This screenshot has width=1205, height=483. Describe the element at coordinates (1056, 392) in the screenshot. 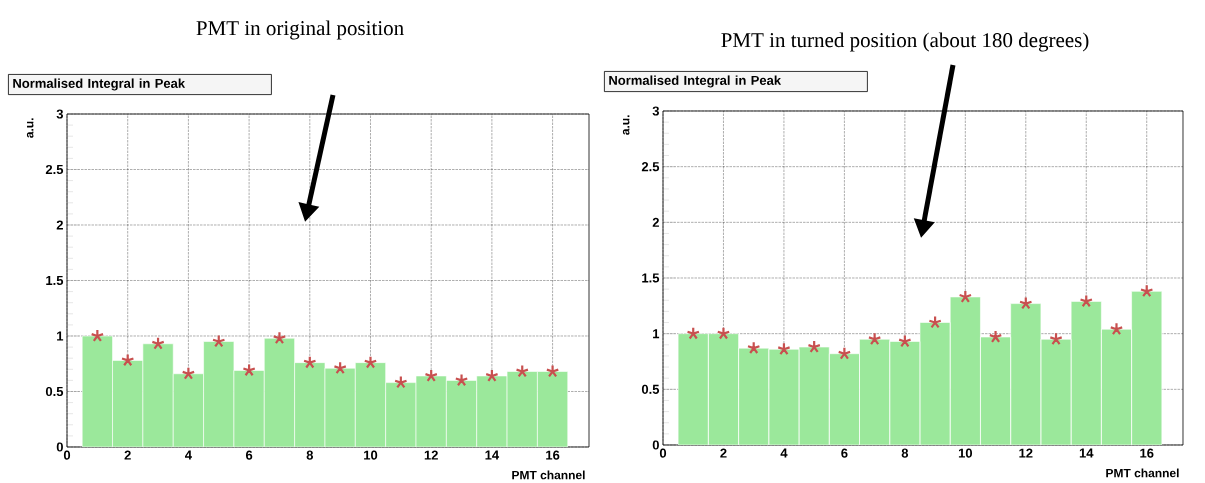

I see `bar` at that location.